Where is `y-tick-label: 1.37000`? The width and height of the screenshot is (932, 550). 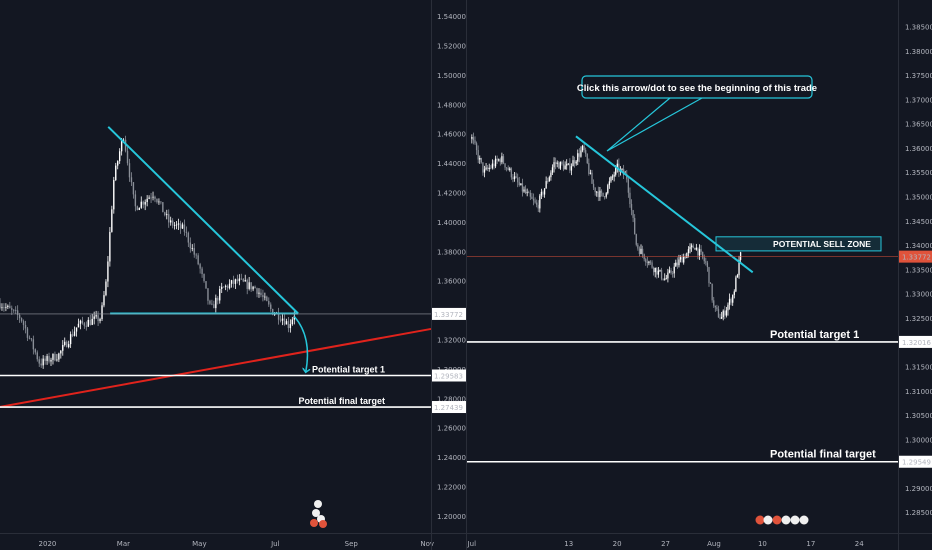 y-tick-label: 1.37000 is located at coordinates (918, 100).